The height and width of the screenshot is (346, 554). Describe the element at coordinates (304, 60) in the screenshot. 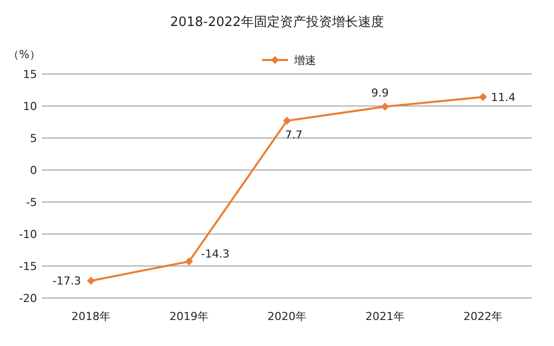

I see `legend-label: 增速` at that location.